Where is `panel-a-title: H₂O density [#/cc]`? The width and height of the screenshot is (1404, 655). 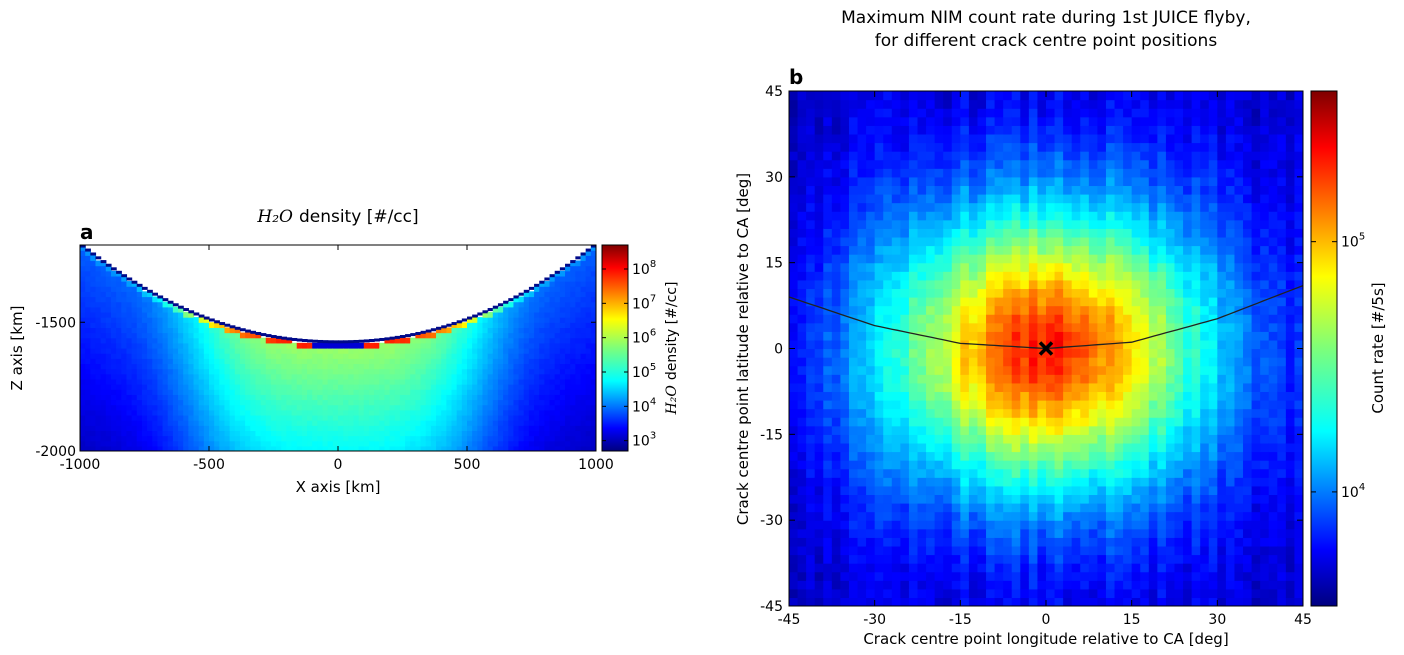 panel-a-title: H₂O density [#/cc] is located at coordinates (337, 217).